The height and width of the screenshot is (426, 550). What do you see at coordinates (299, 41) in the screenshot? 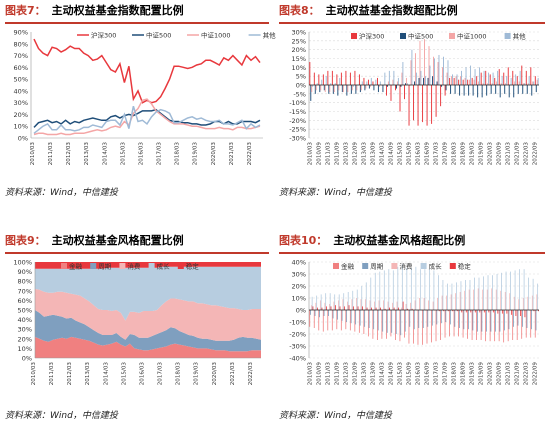
I see `y-tick-label: 25%` at bounding box center [299, 41].